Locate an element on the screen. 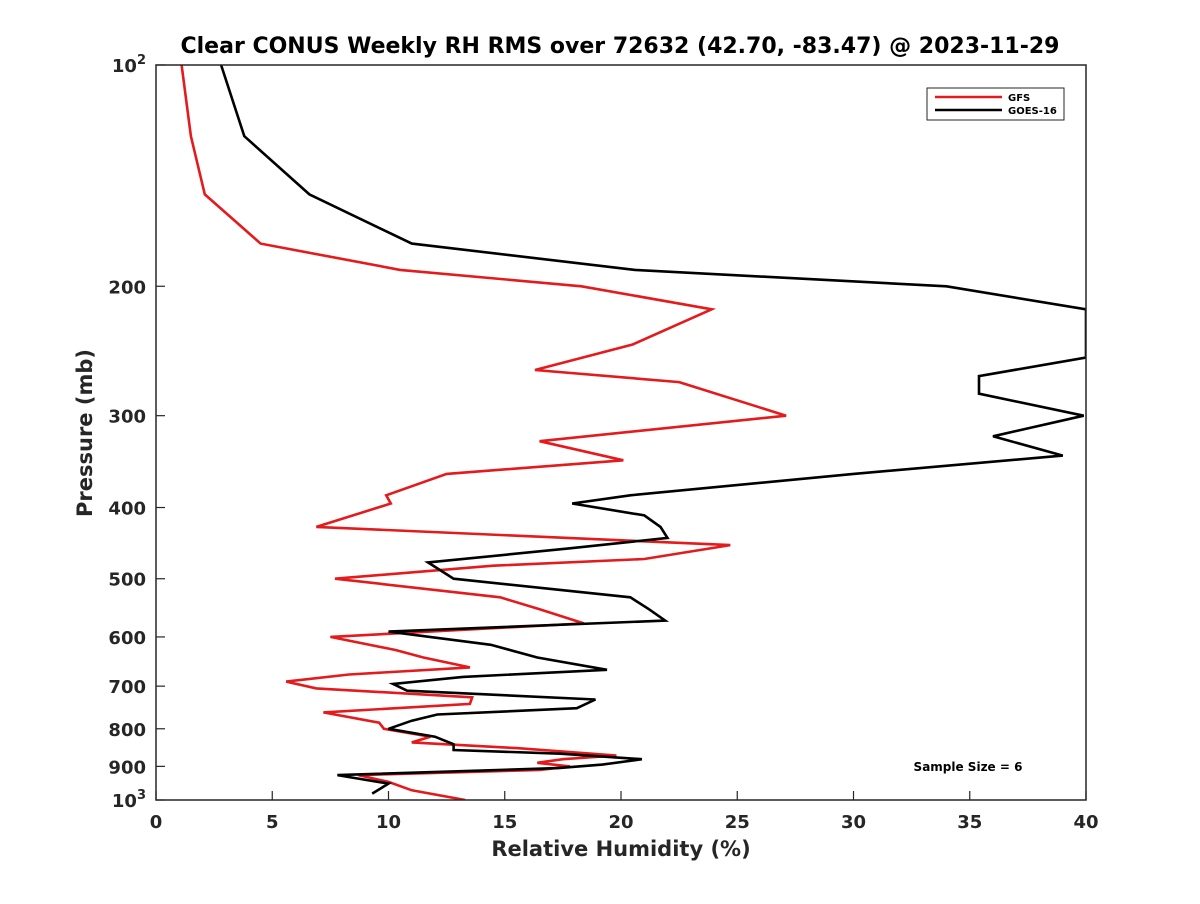  x-tick-label: 40 is located at coordinates (1085, 822).